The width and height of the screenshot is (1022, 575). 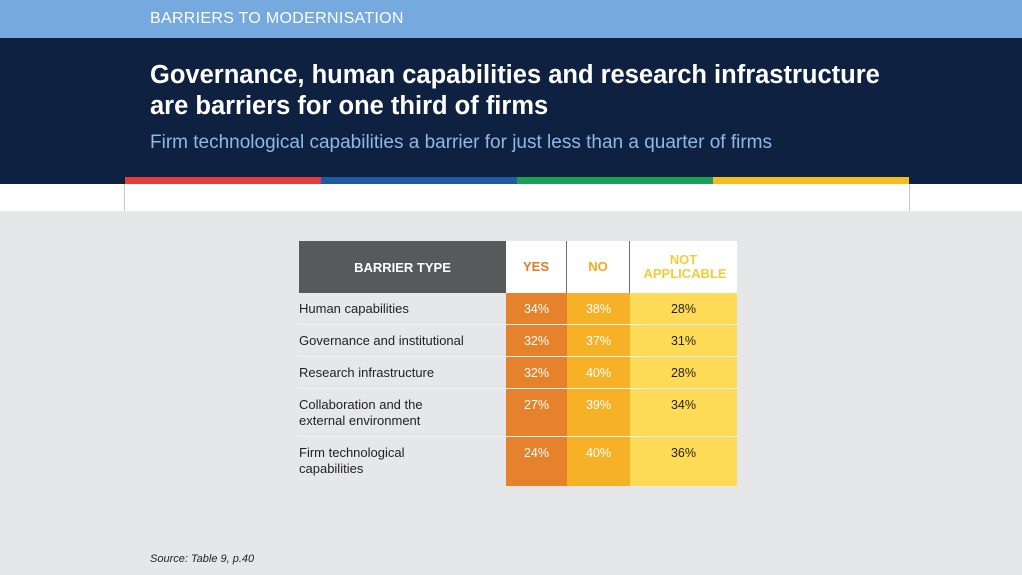 I want to click on table-row: Research infrastructure 32% 40% 28%, so click(x=518, y=373).